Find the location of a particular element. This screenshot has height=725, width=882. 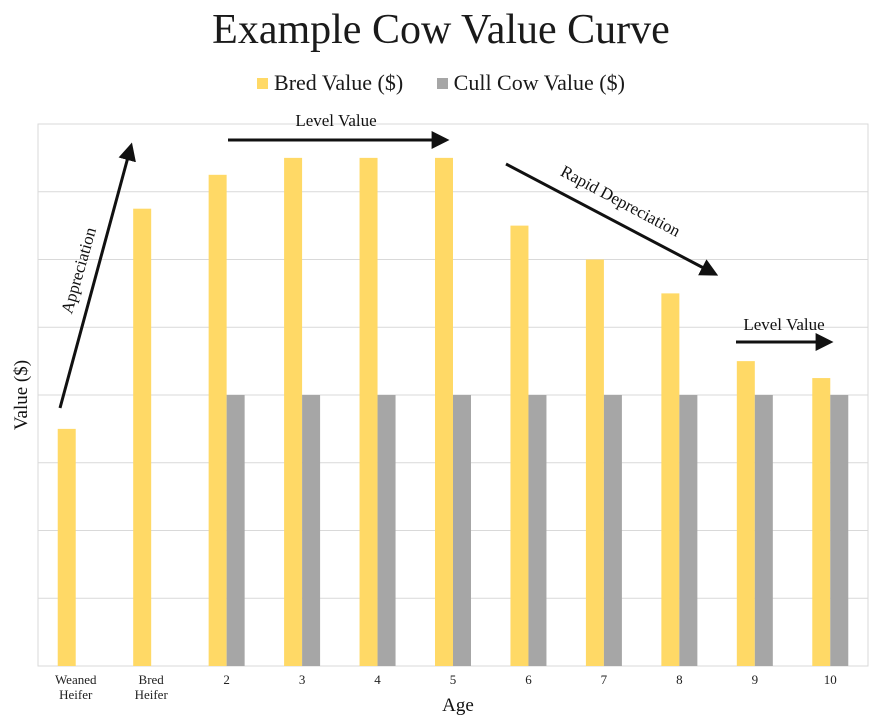

annotation-appreciation: Appreciation is located at coordinates (78, 270).